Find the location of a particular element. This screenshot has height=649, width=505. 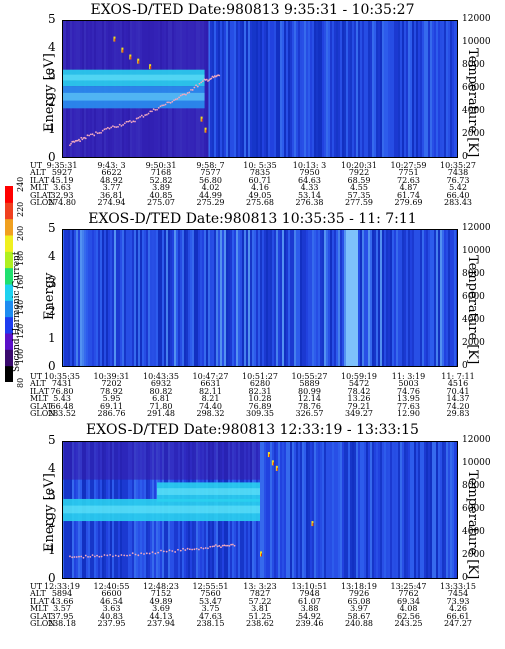

orbit-cell: 7827 is located at coordinates (260, 594).